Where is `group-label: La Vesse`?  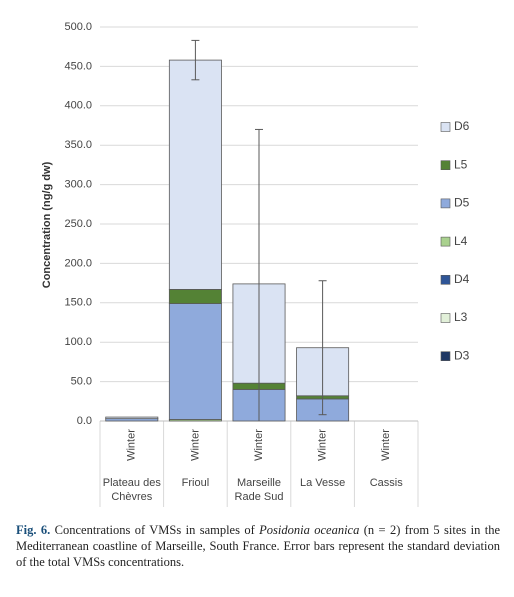 group-label: La Vesse is located at coordinates (322, 483).